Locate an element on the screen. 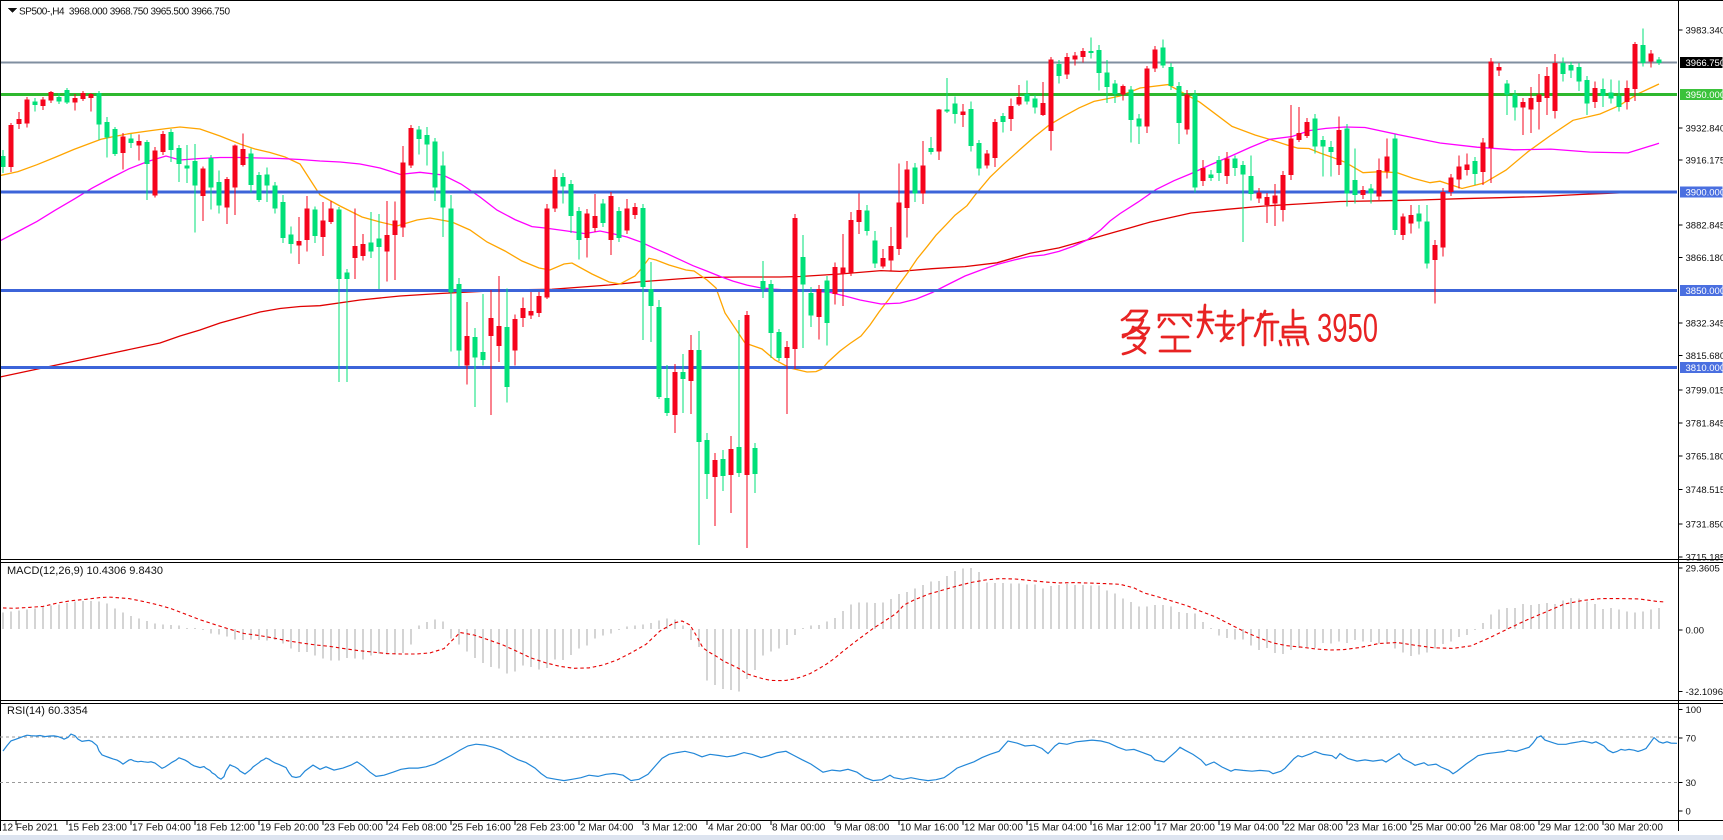 The width and height of the screenshot is (1723, 840). svg-text: 3815.680 is located at coordinates (1704, 356).